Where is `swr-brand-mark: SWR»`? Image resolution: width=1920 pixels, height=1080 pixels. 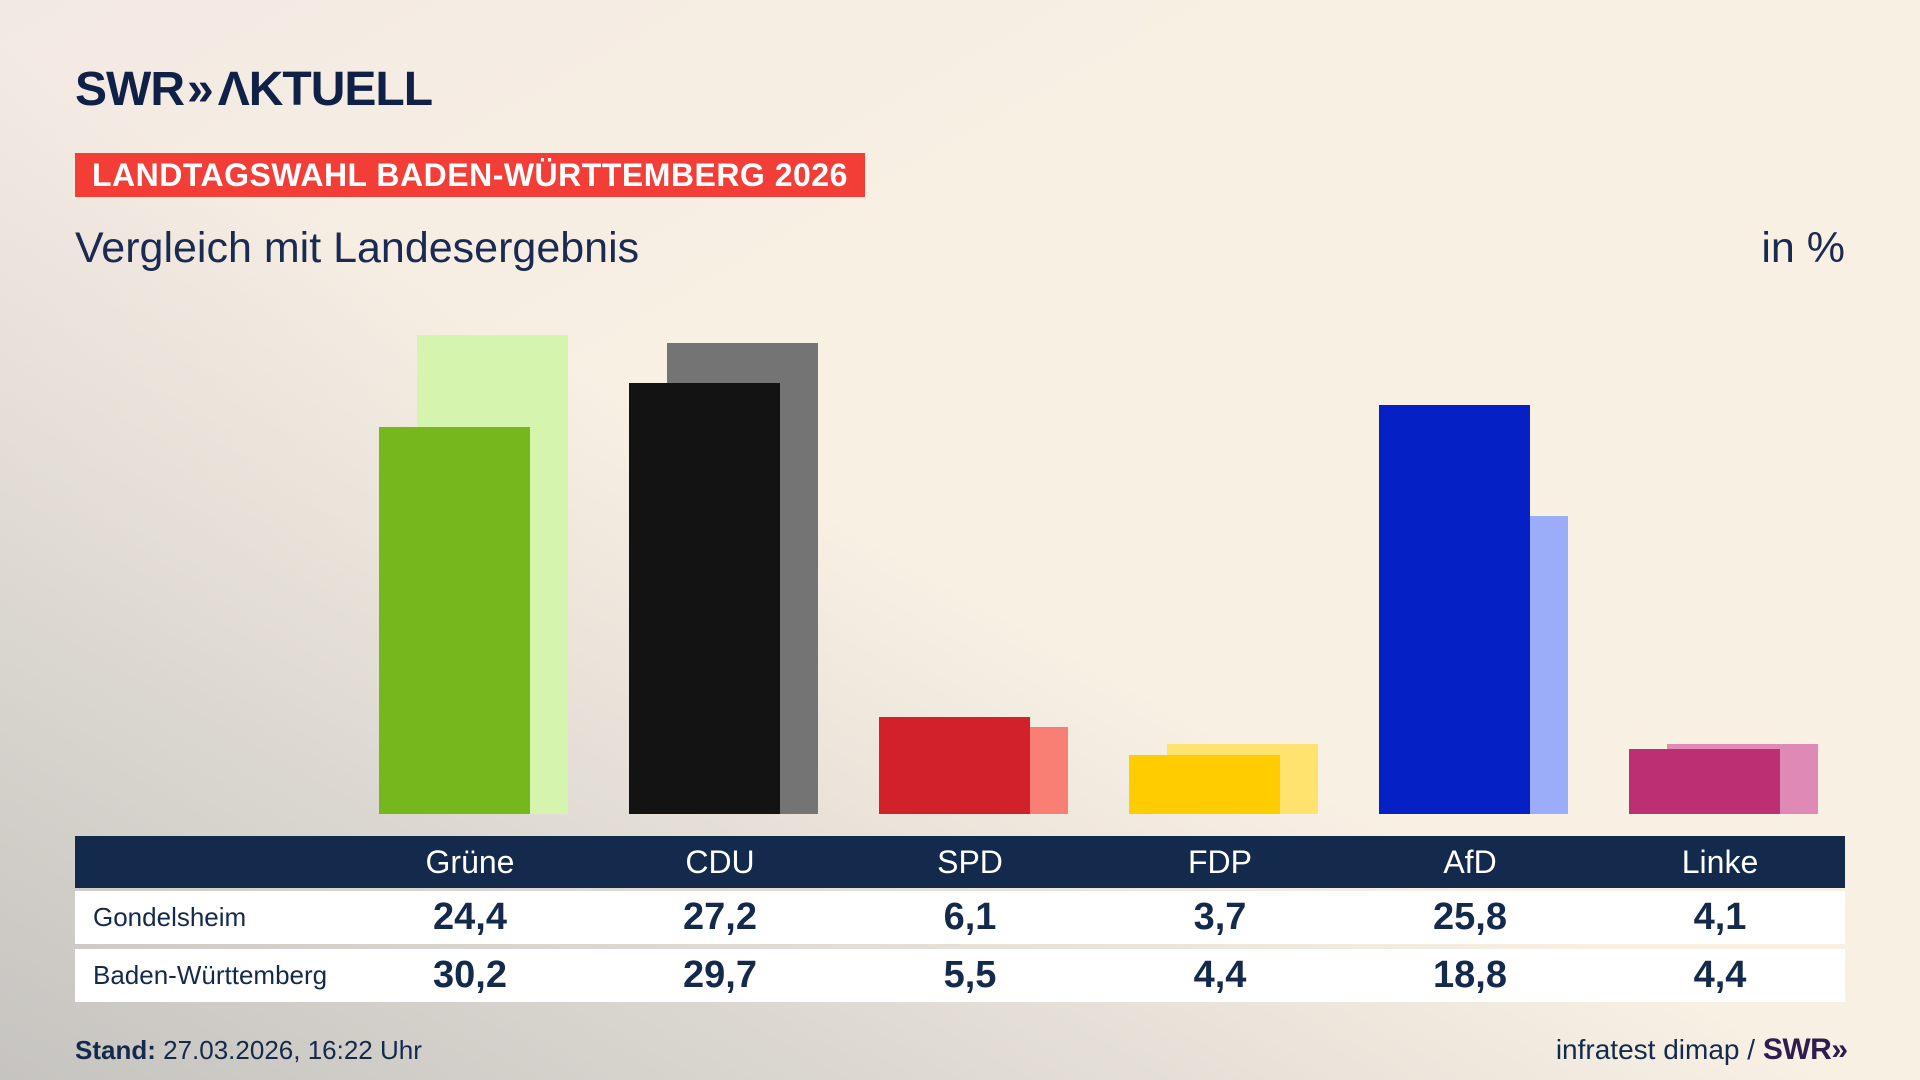
swr-brand-mark: SWR» is located at coordinates (1805, 1049).